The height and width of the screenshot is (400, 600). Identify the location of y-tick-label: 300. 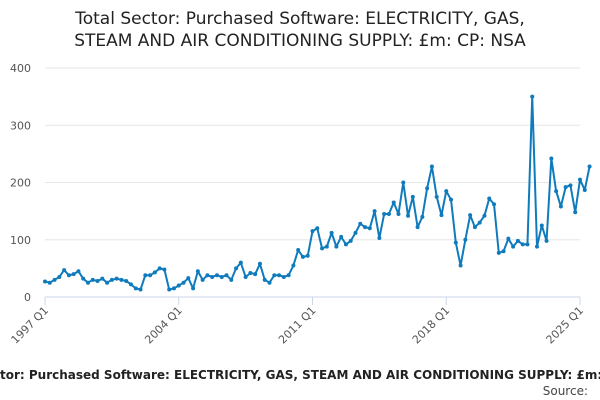
(20, 125).